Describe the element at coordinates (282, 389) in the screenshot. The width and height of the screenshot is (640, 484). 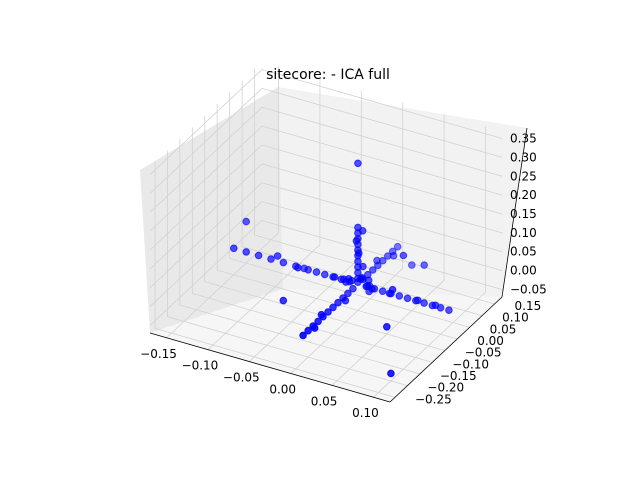
I see `x-tick-label: 0.00` at that location.